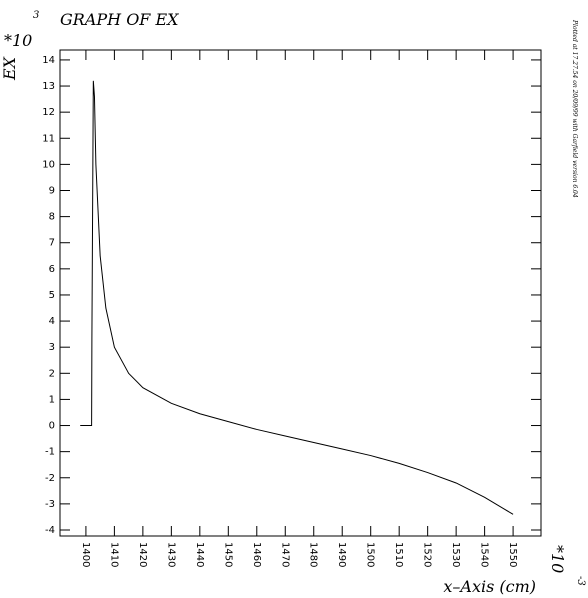  Describe the element at coordinates (52, 321) in the screenshot. I see `y-tick-label: 4` at that location.